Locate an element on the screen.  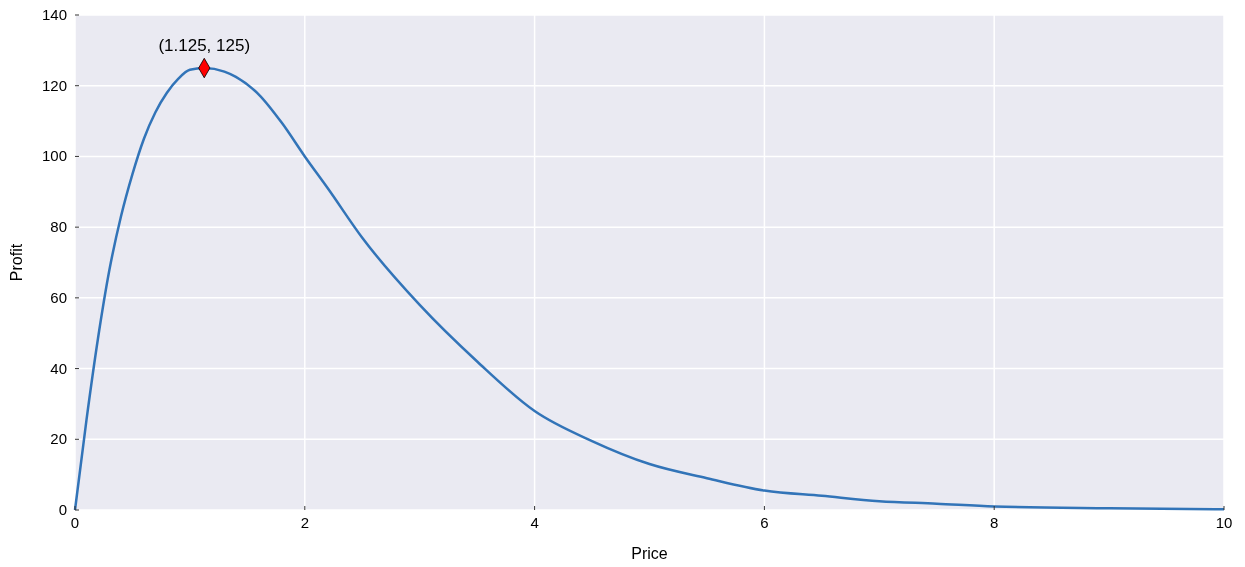
x-tick-label: 8 is located at coordinates (994, 522).